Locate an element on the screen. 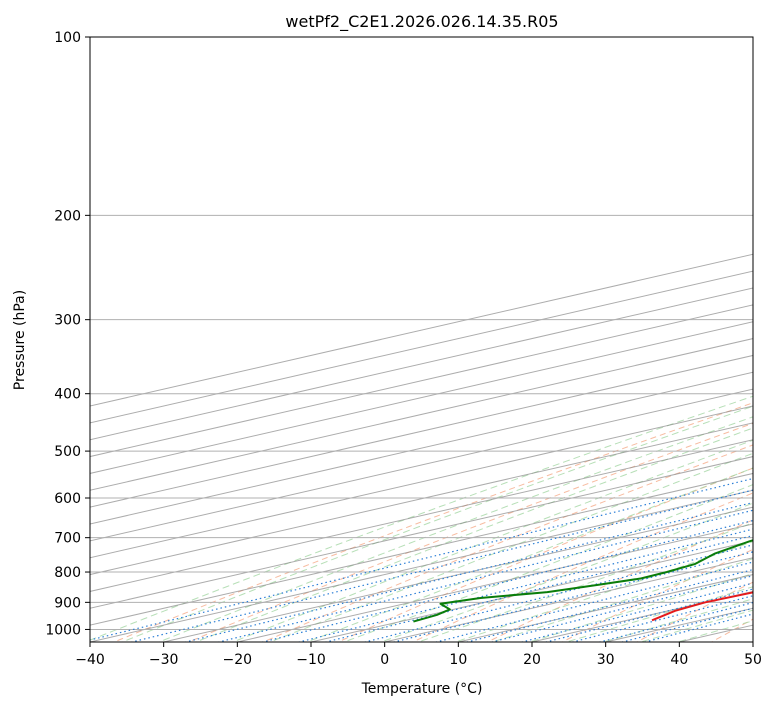 The width and height of the screenshot is (775, 708). x-tick-label: −20 is located at coordinates (238, 660).